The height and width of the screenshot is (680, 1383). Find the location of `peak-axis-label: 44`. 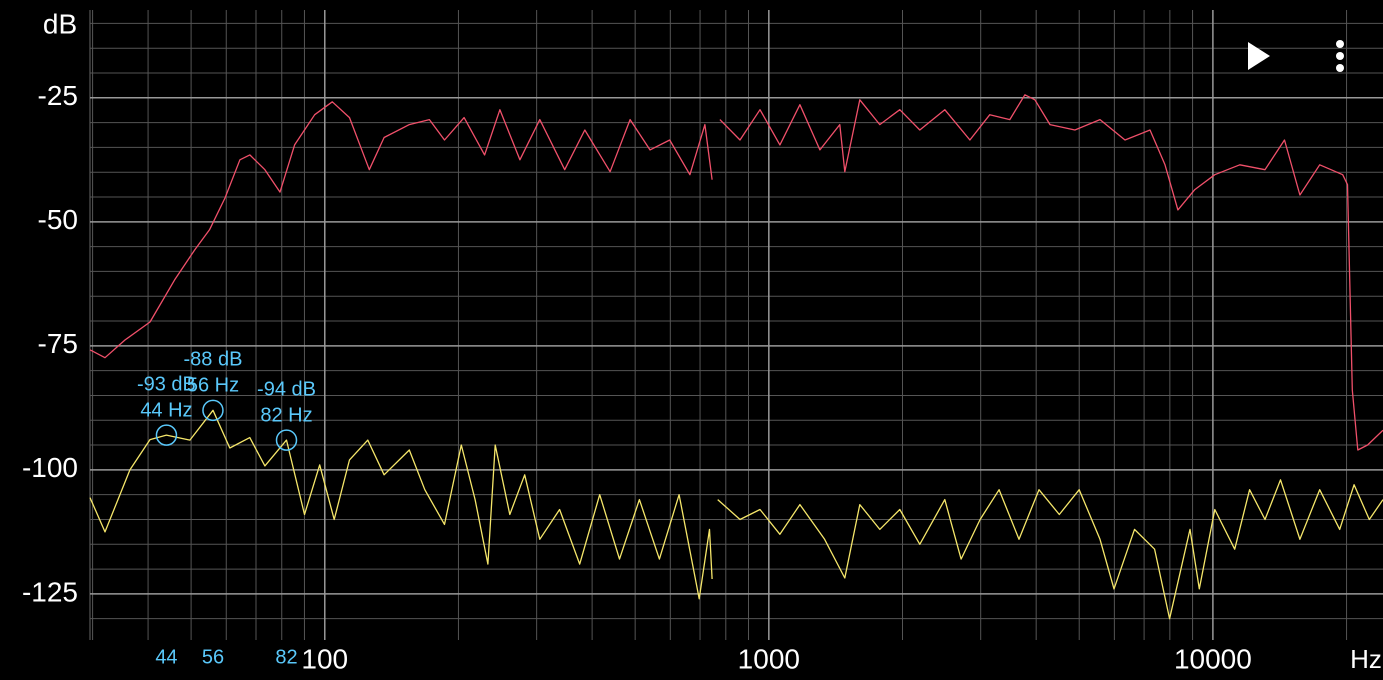

peak-axis-label: 44 is located at coordinates (166, 657).